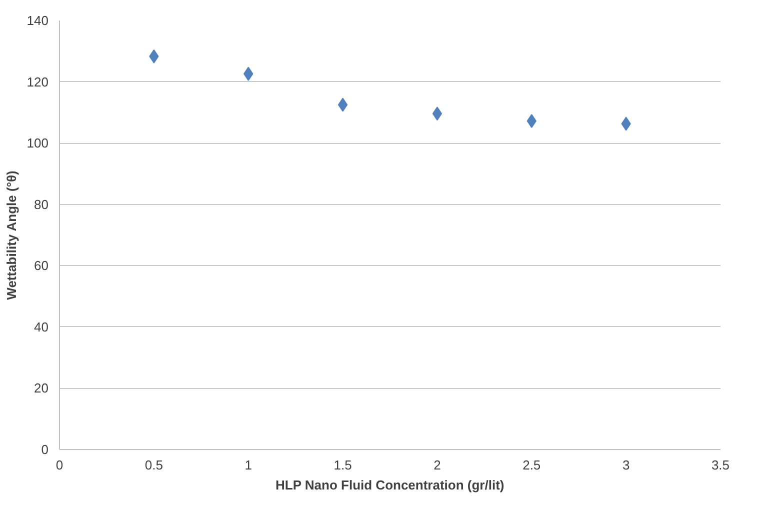  I want to click on y-tick-label: 20, so click(41, 388).